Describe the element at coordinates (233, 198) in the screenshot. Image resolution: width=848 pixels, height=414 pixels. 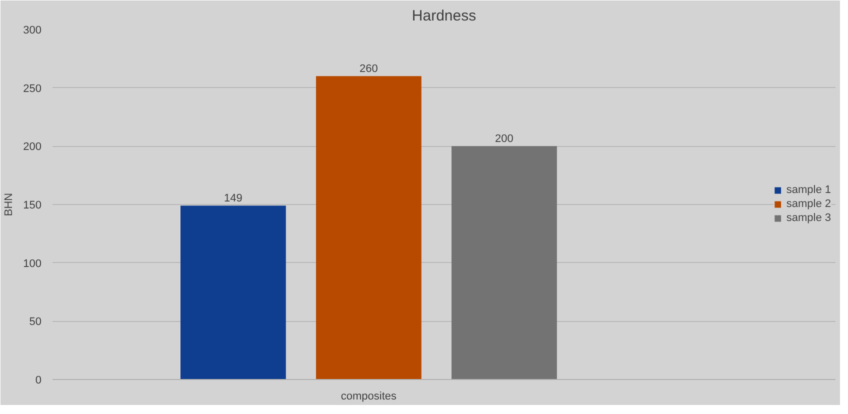
I see `data-label: 149` at that location.